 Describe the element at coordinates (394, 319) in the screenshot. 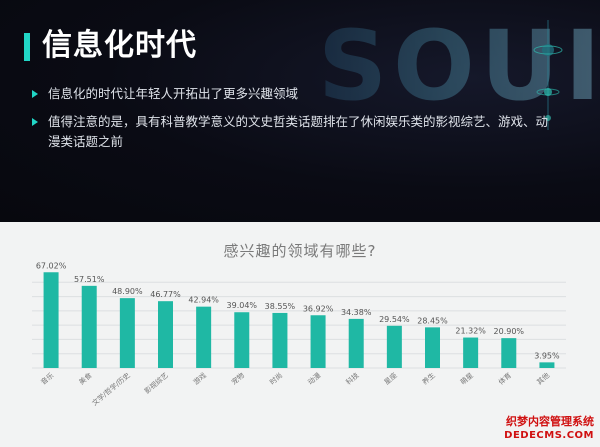

I see `data-label-9: 29.54%` at that location.